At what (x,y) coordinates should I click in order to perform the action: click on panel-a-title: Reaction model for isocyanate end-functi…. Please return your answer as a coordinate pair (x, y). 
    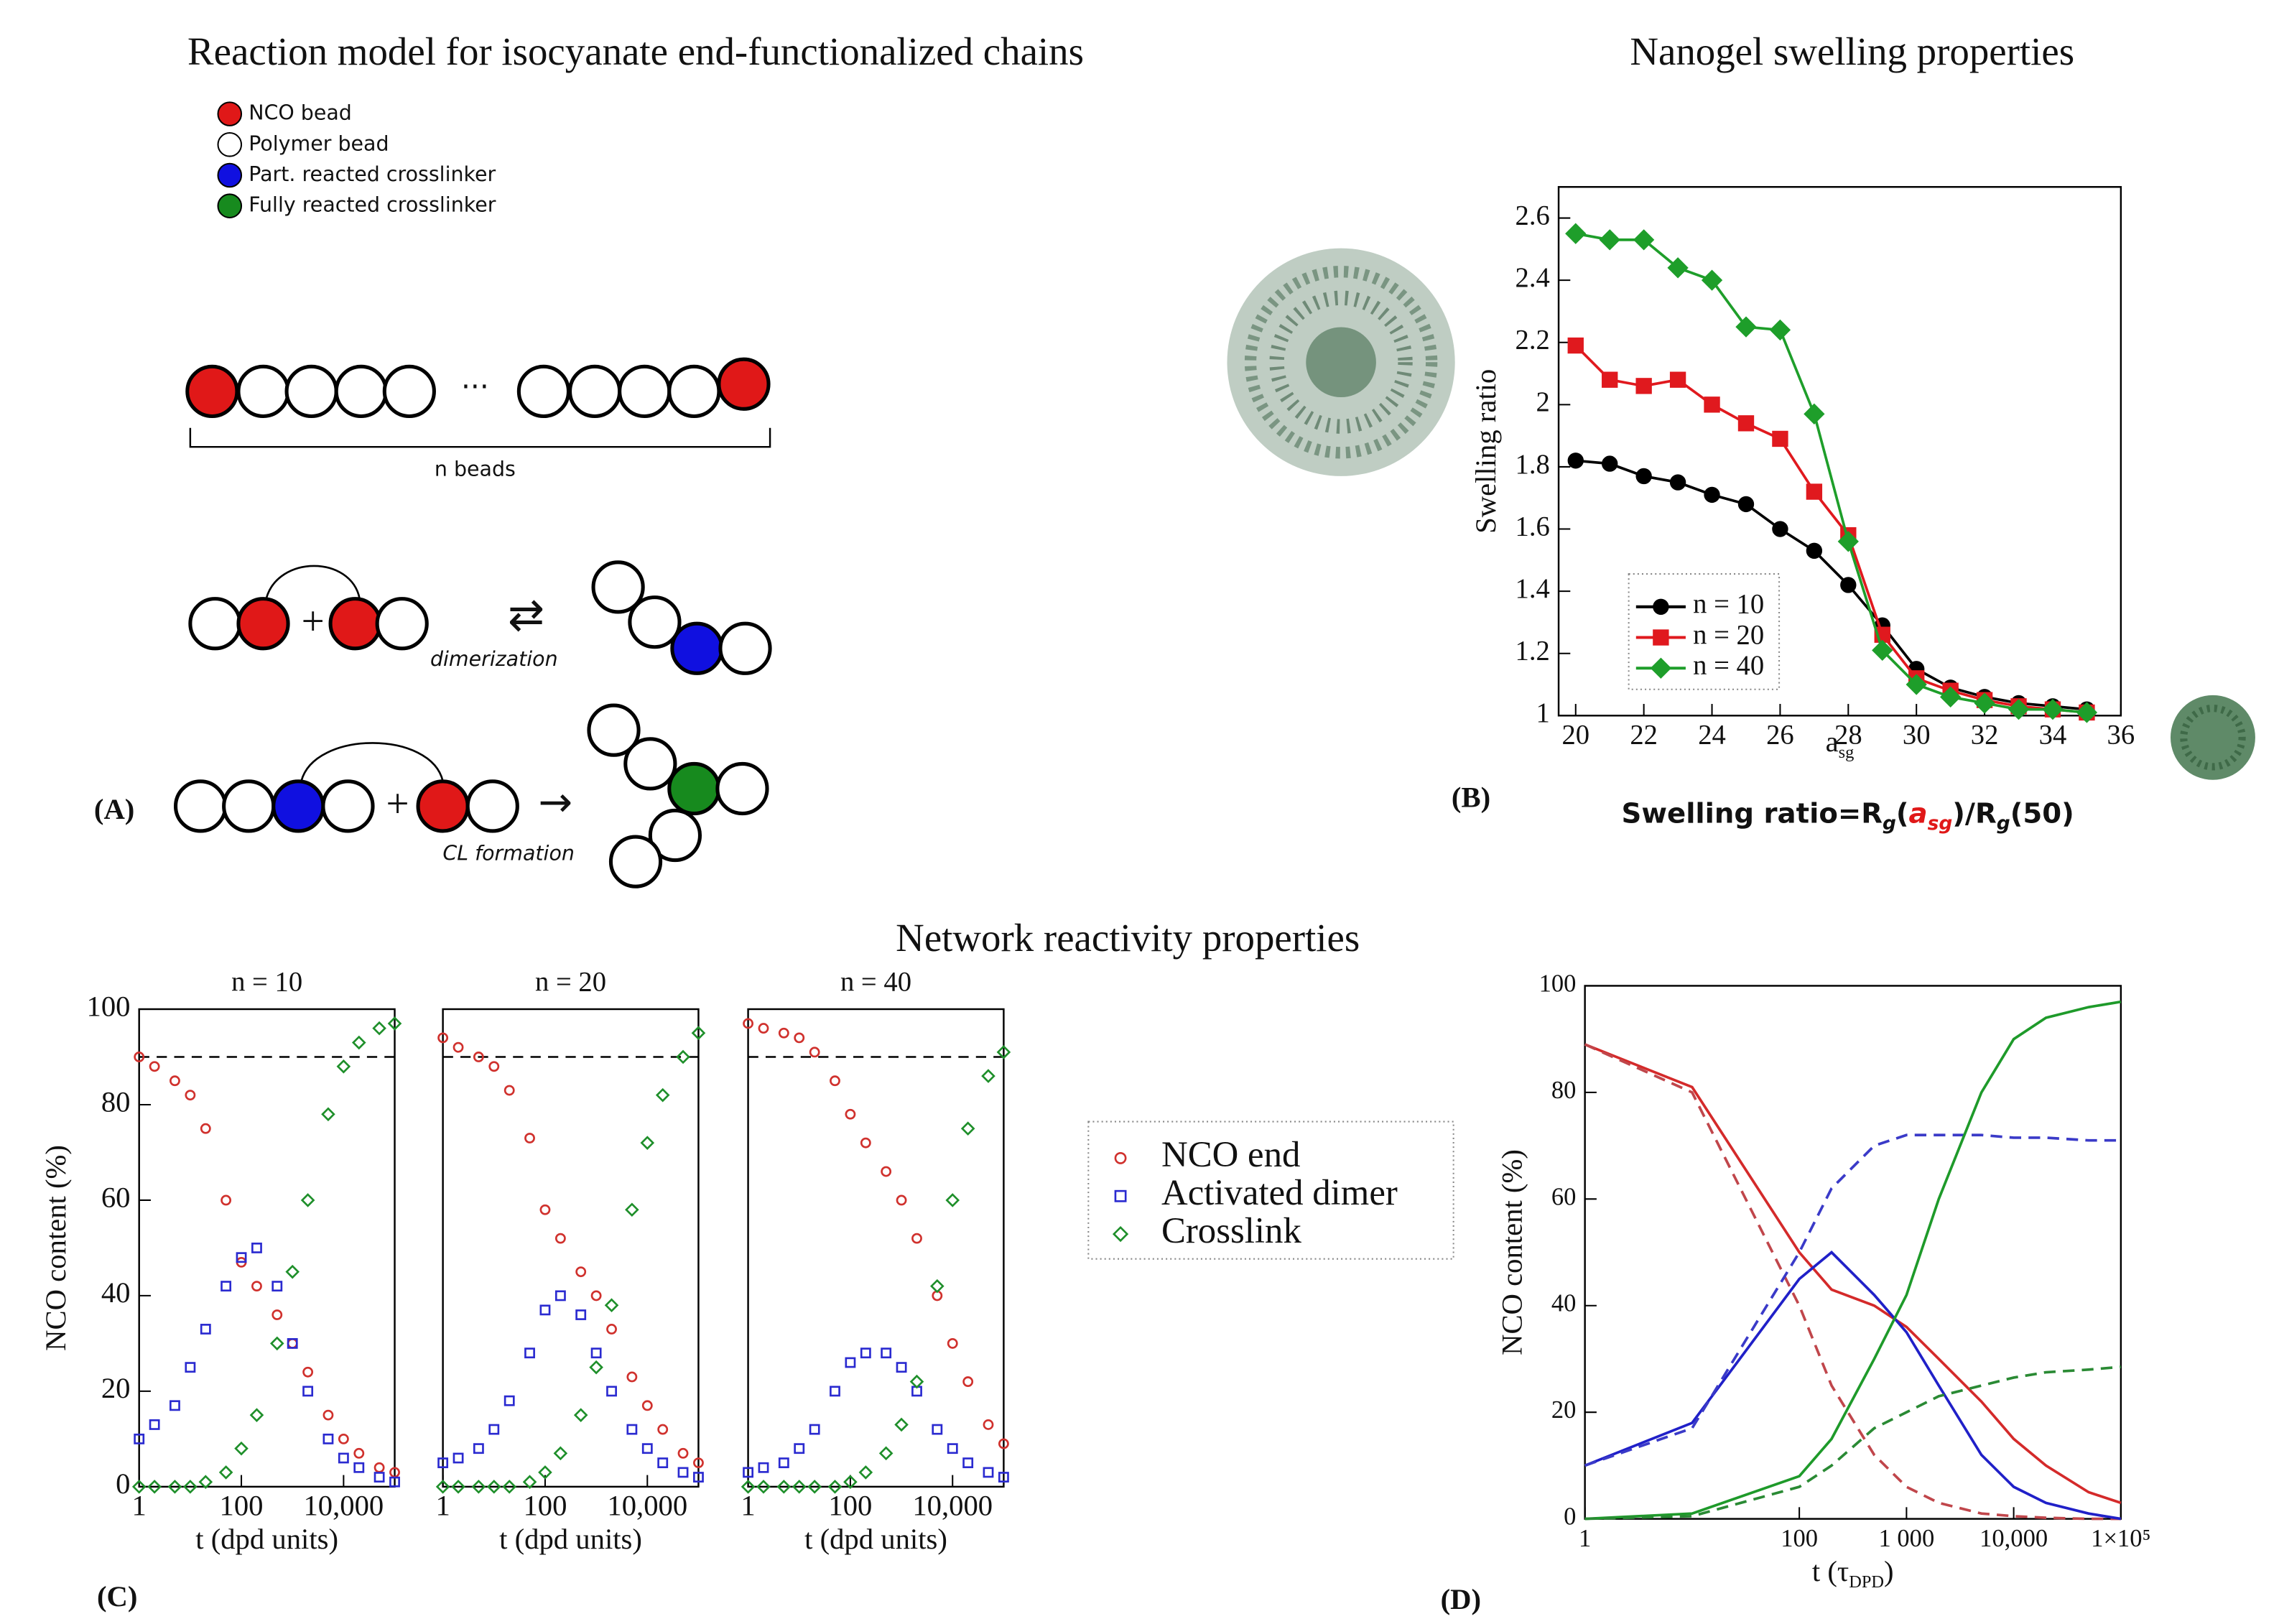
    Looking at the image, I should click on (635, 51).